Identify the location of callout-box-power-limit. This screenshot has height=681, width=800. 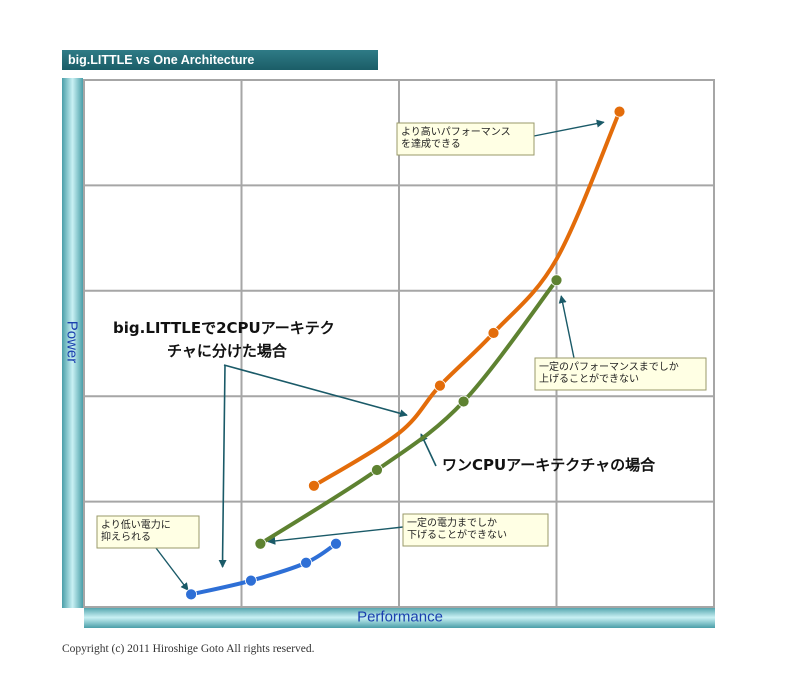
(475, 530).